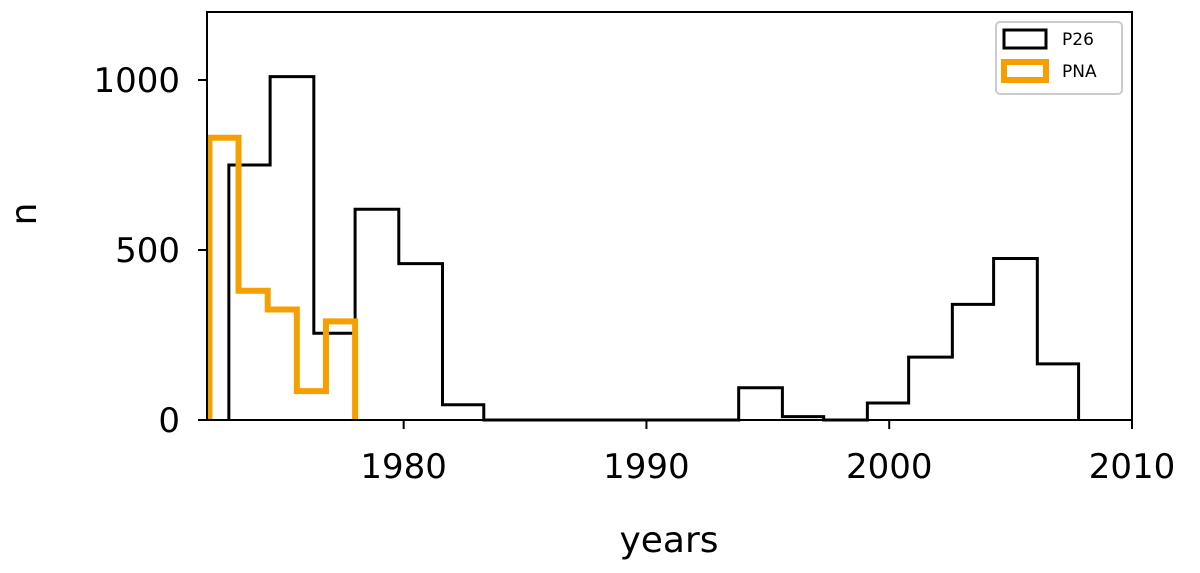  What do you see at coordinates (646, 467) in the screenshot?
I see `x-tick-label: 1990` at bounding box center [646, 467].